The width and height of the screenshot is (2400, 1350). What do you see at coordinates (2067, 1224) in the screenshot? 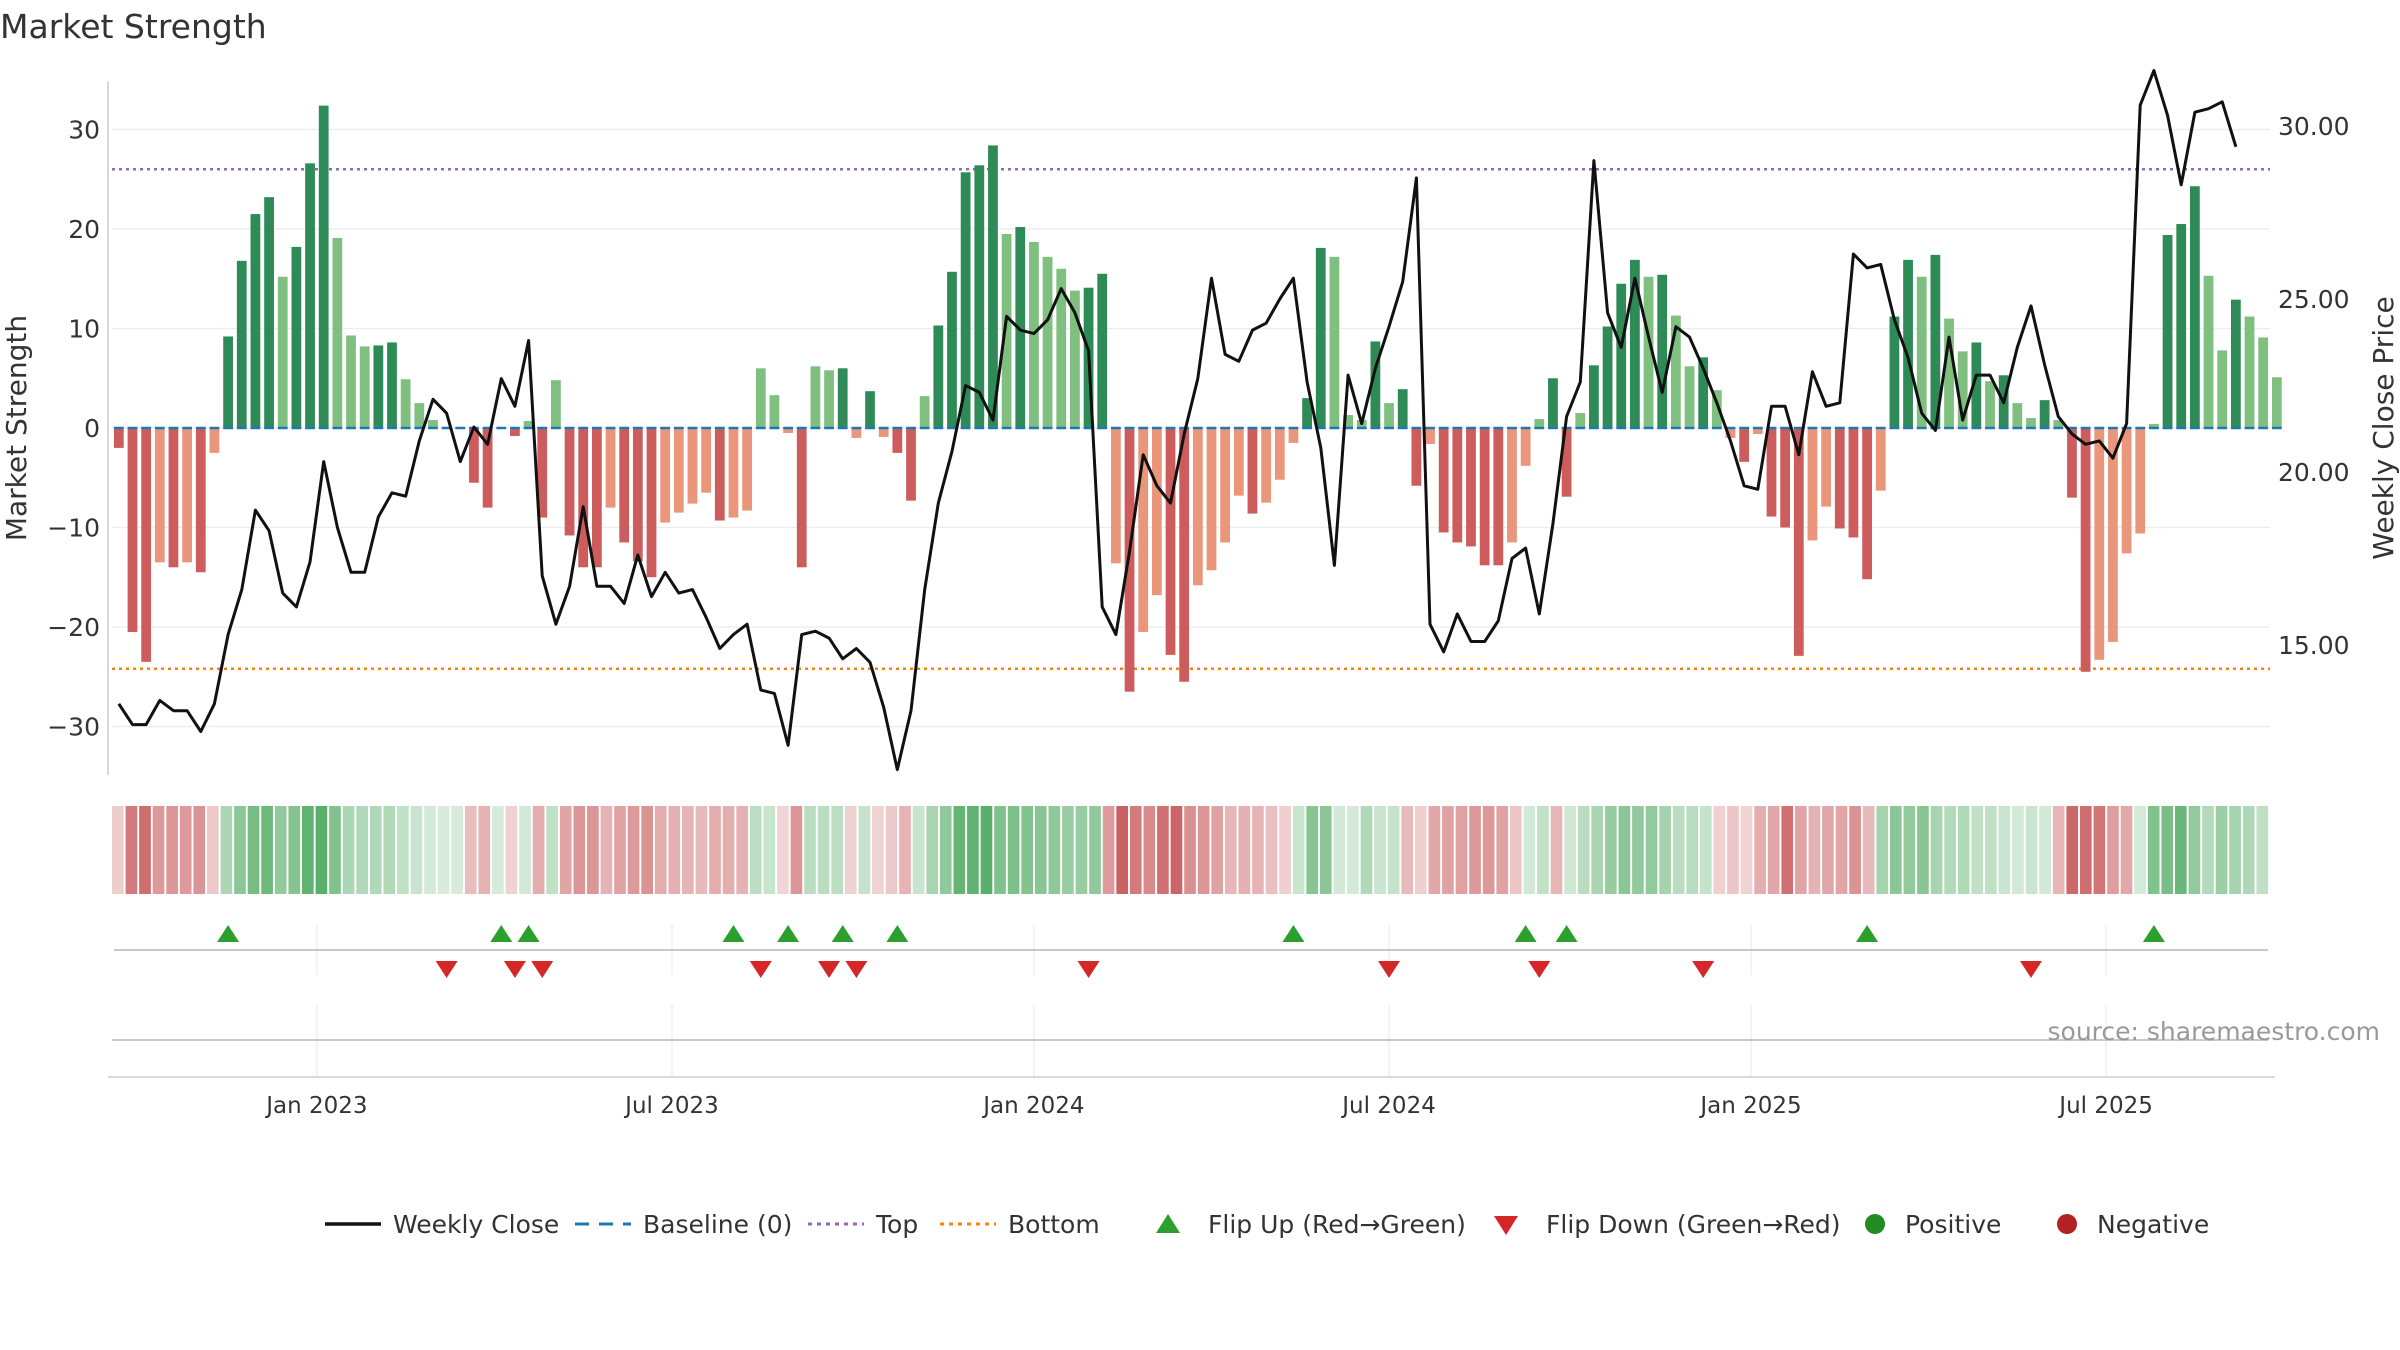
I see `legend-swatch-circle` at bounding box center [2067, 1224].